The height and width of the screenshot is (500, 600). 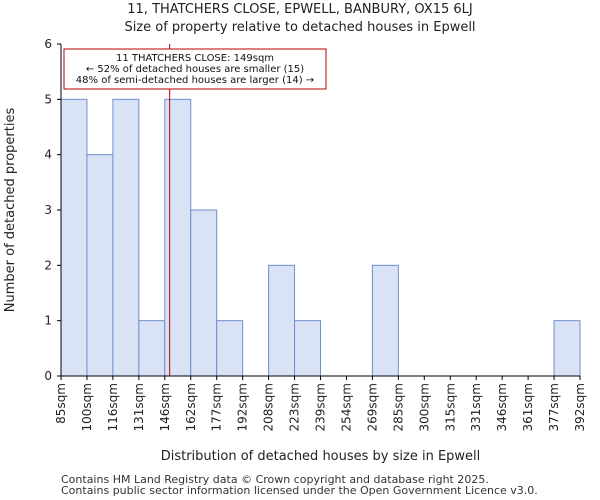 What do you see at coordinates (113, 407) in the screenshot?
I see `x-tick-label: 116sqm` at bounding box center [113, 407].